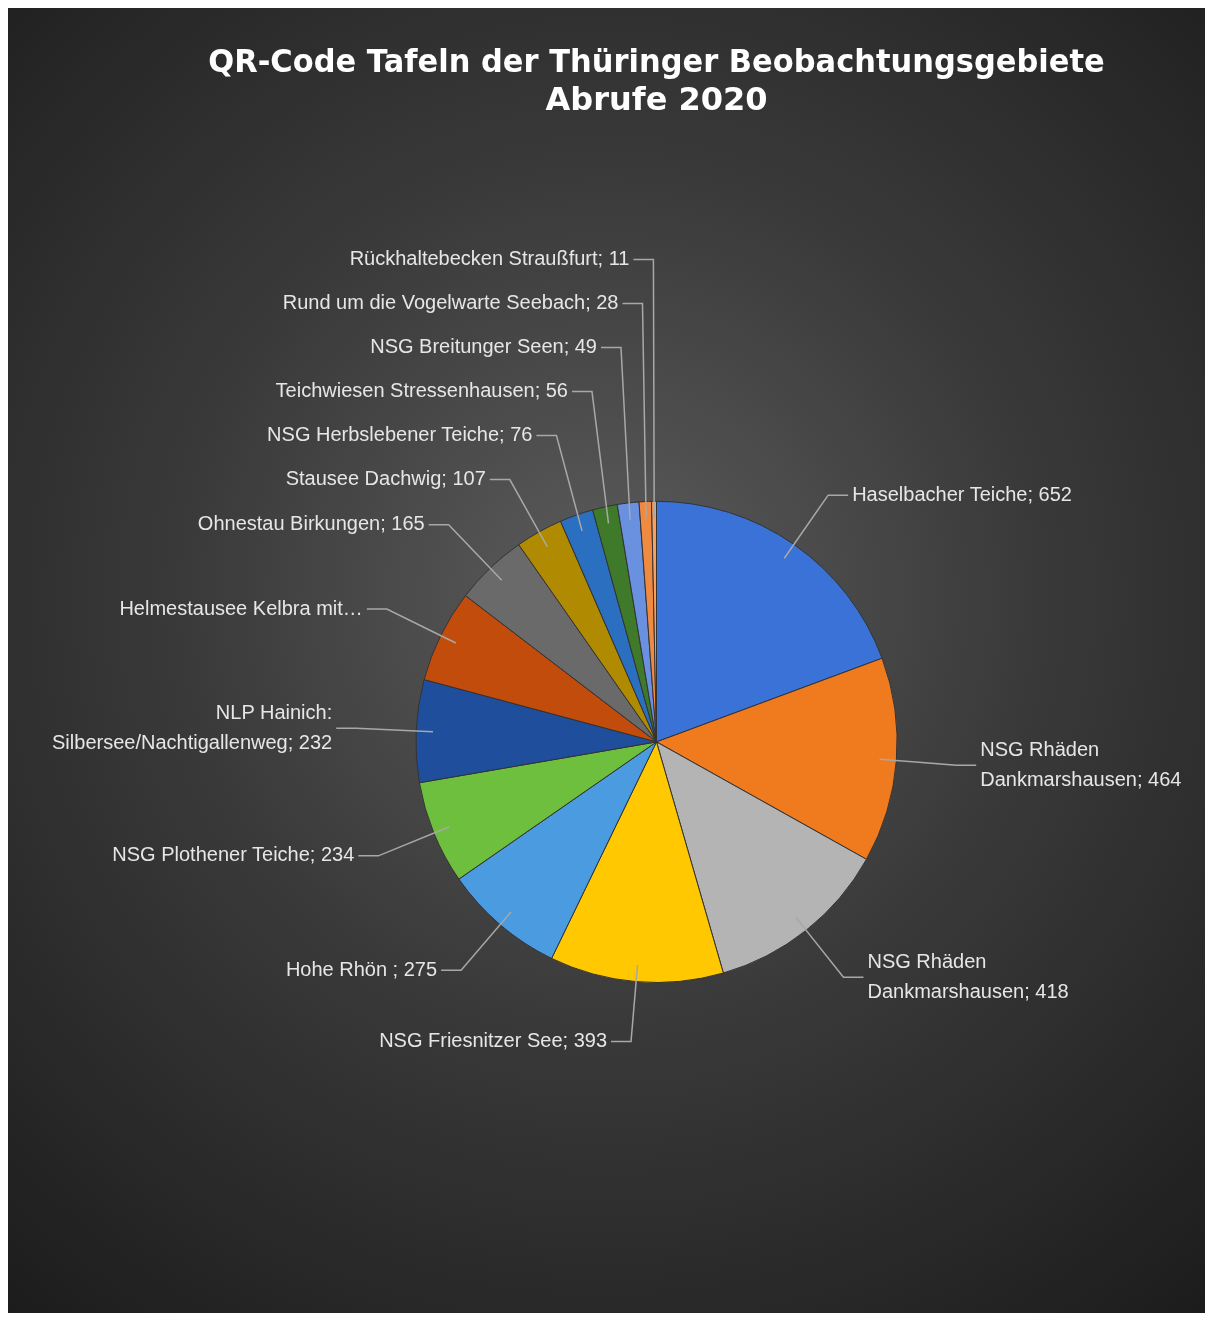 The height and width of the screenshot is (1321, 1213). I want to click on slice-label: NSG Rhäden Dankmarshausen; 418, so click(968, 975).